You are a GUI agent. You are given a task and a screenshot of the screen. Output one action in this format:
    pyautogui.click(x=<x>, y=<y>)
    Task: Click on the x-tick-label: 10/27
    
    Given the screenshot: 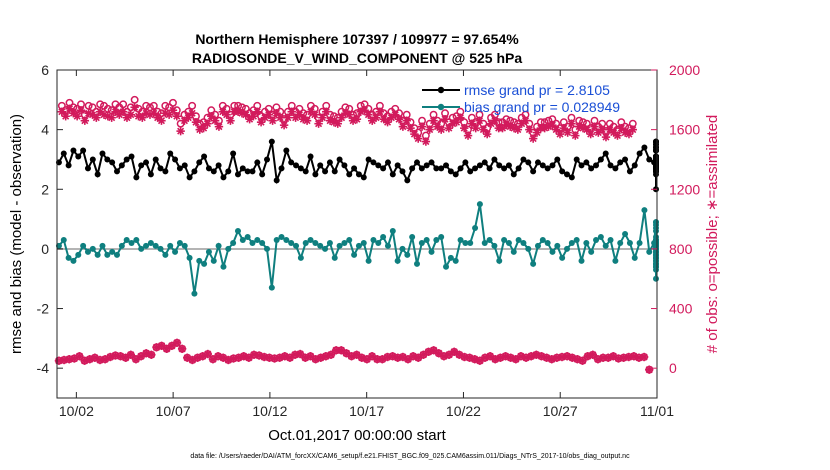 What is the action you would take?
    pyautogui.click(x=560, y=411)
    